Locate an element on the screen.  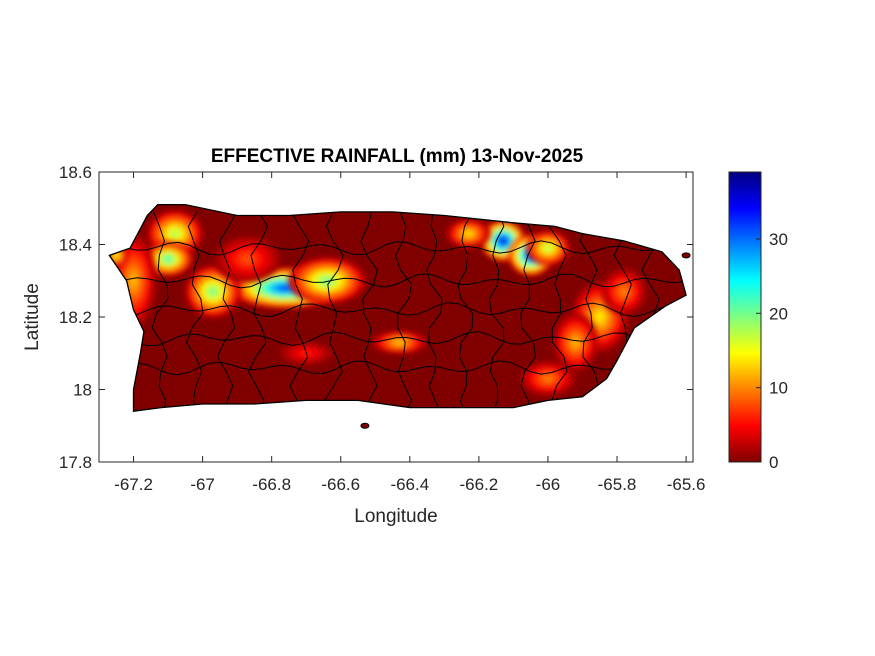
x-tick-label: -66.6 is located at coordinates (340, 484).